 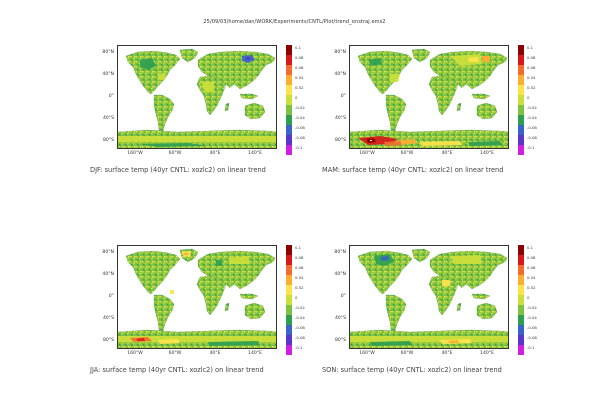 What do you see at coordinates (532, 307) in the screenshot?
I see `colorbar-label: -0.02` at bounding box center [532, 307].